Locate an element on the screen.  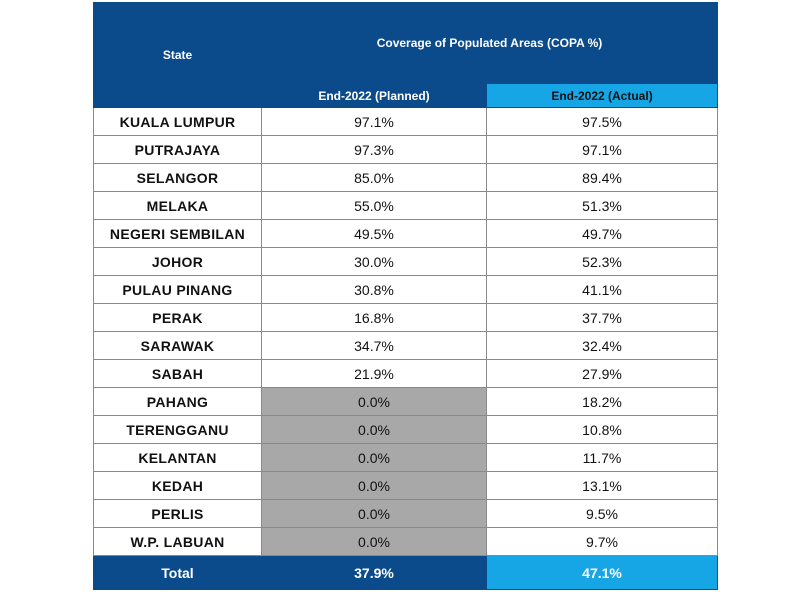
row: KUALA LUMPUR 97.1% 97.5% is located at coordinates (406, 121).